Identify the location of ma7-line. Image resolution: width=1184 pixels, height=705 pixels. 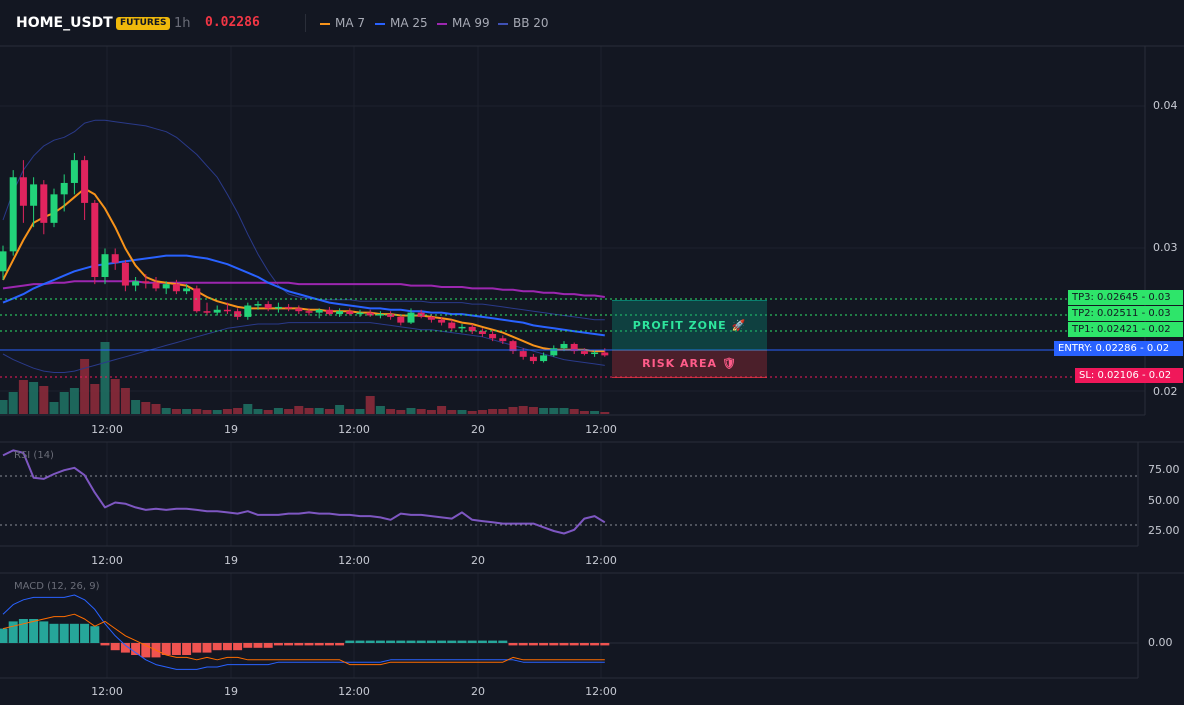
(303, 270).